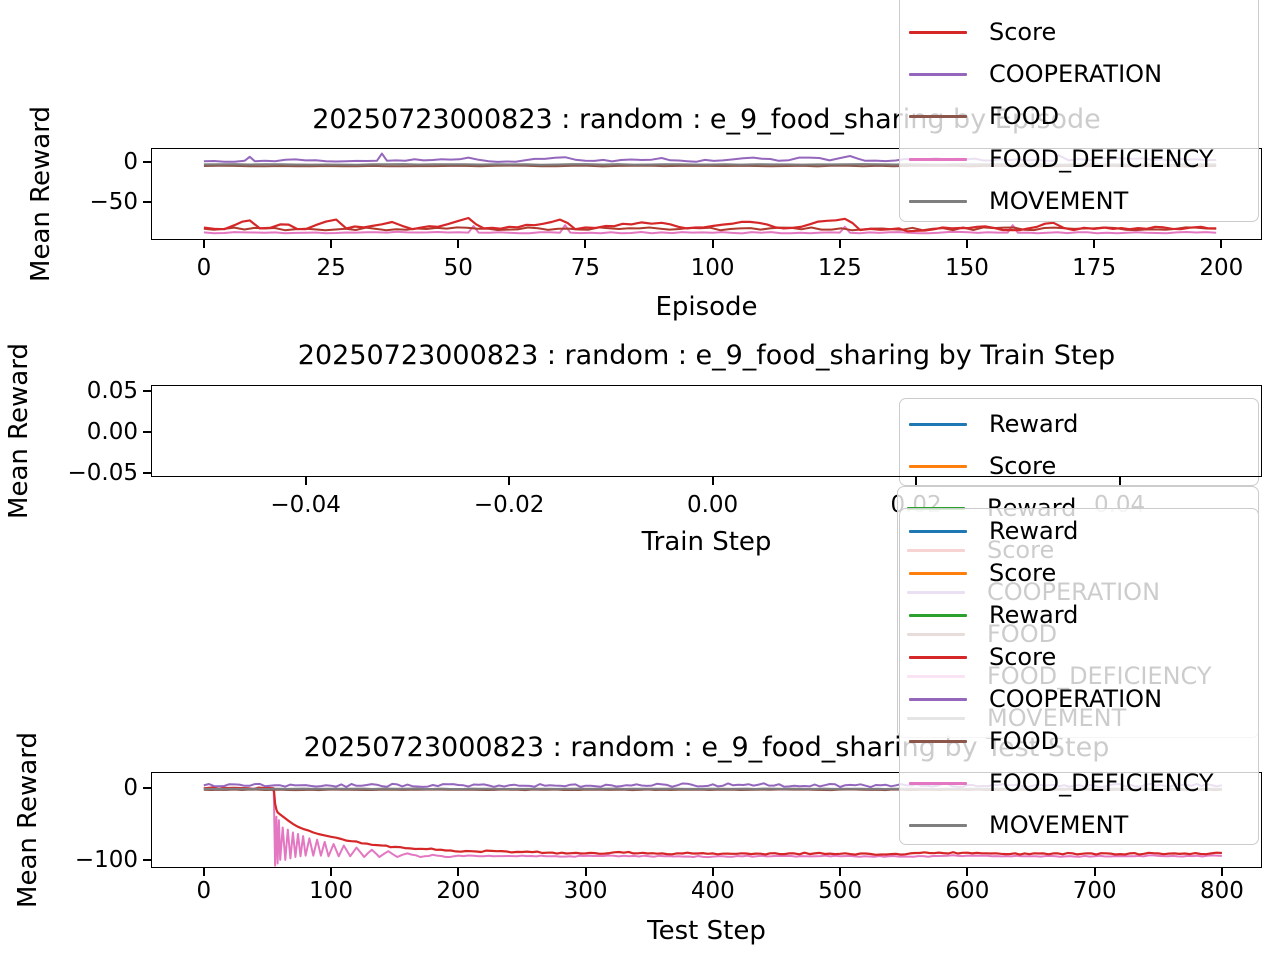  I want to click on y-tick-label: 0.05, so click(112, 390).